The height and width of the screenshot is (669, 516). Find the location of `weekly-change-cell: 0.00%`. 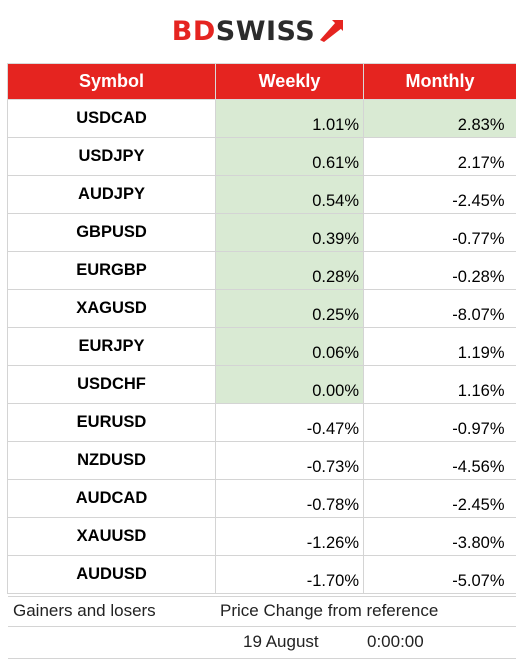

weekly-change-cell: 0.00% is located at coordinates (289, 384).